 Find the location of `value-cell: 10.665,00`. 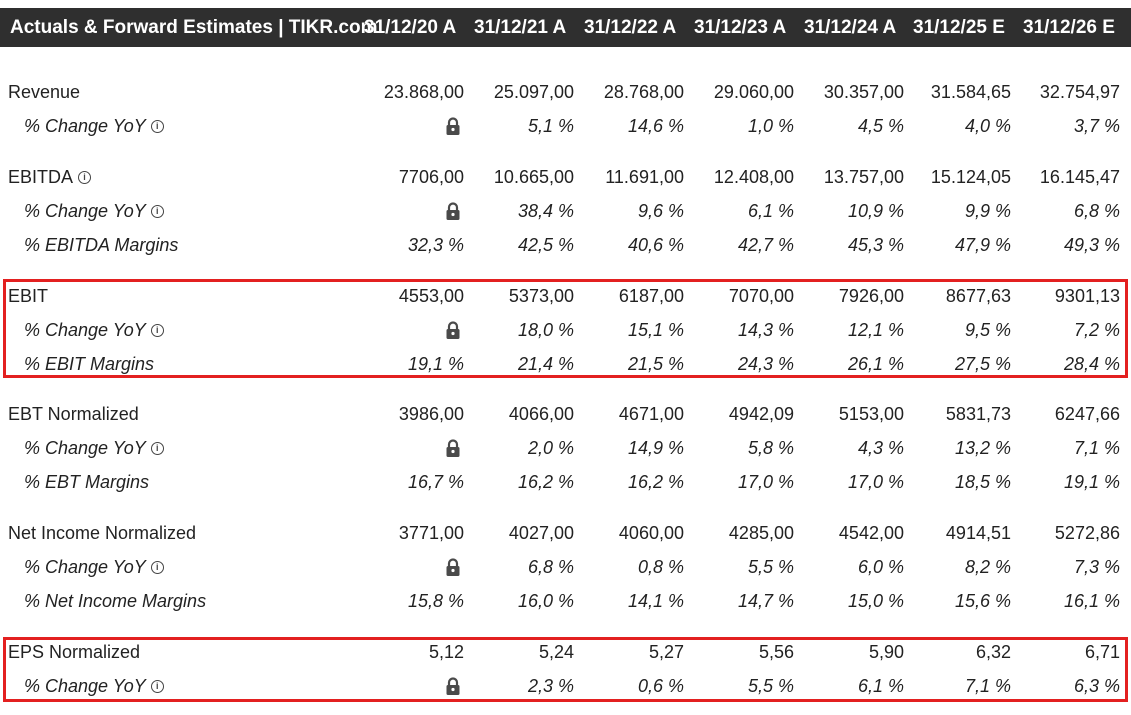

value-cell: 10.665,00 is located at coordinates (533, 177).